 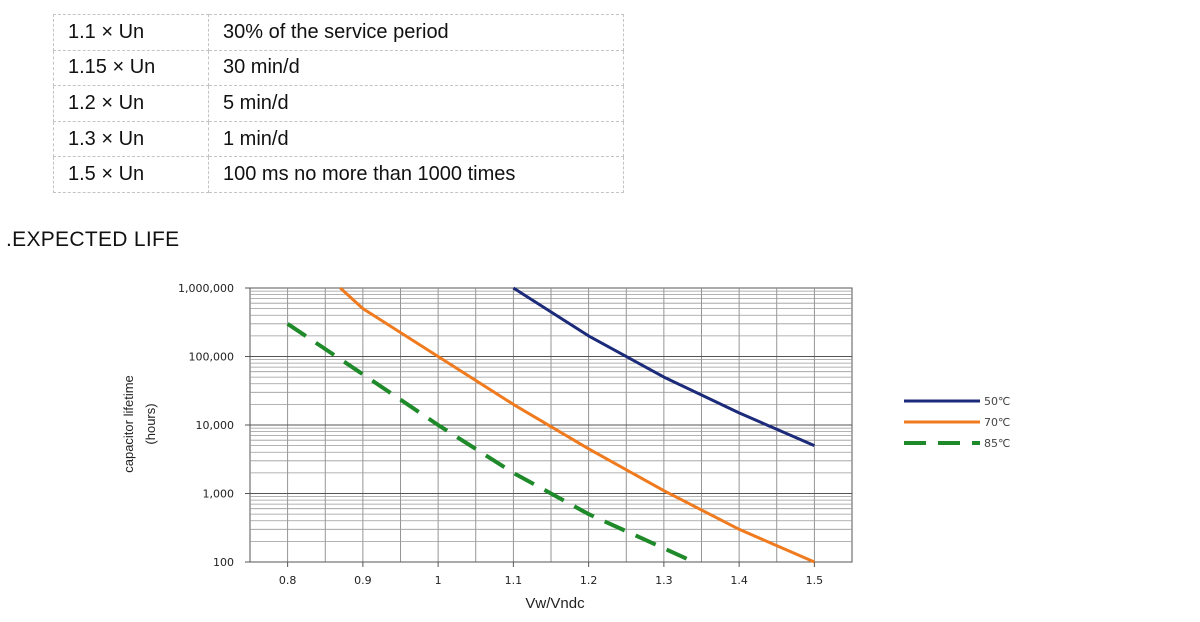 What do you see at coordinates (131, 139) in the screenshot?
I see `voltage-cell: 1.3 × Un` at bounding box center [131, 139].